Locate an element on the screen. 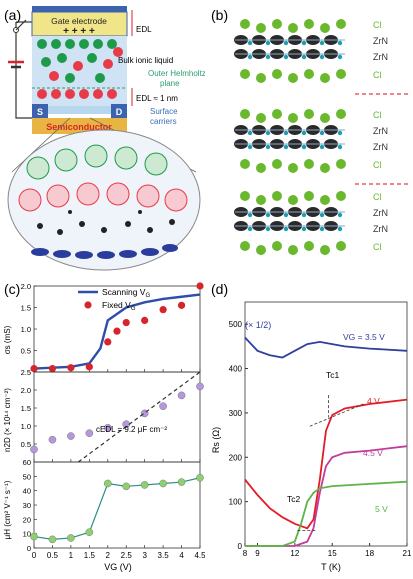  ylabel-mu: μH (cm² V⁻¹ s⁻¹) is located at coordinates (7, 509).